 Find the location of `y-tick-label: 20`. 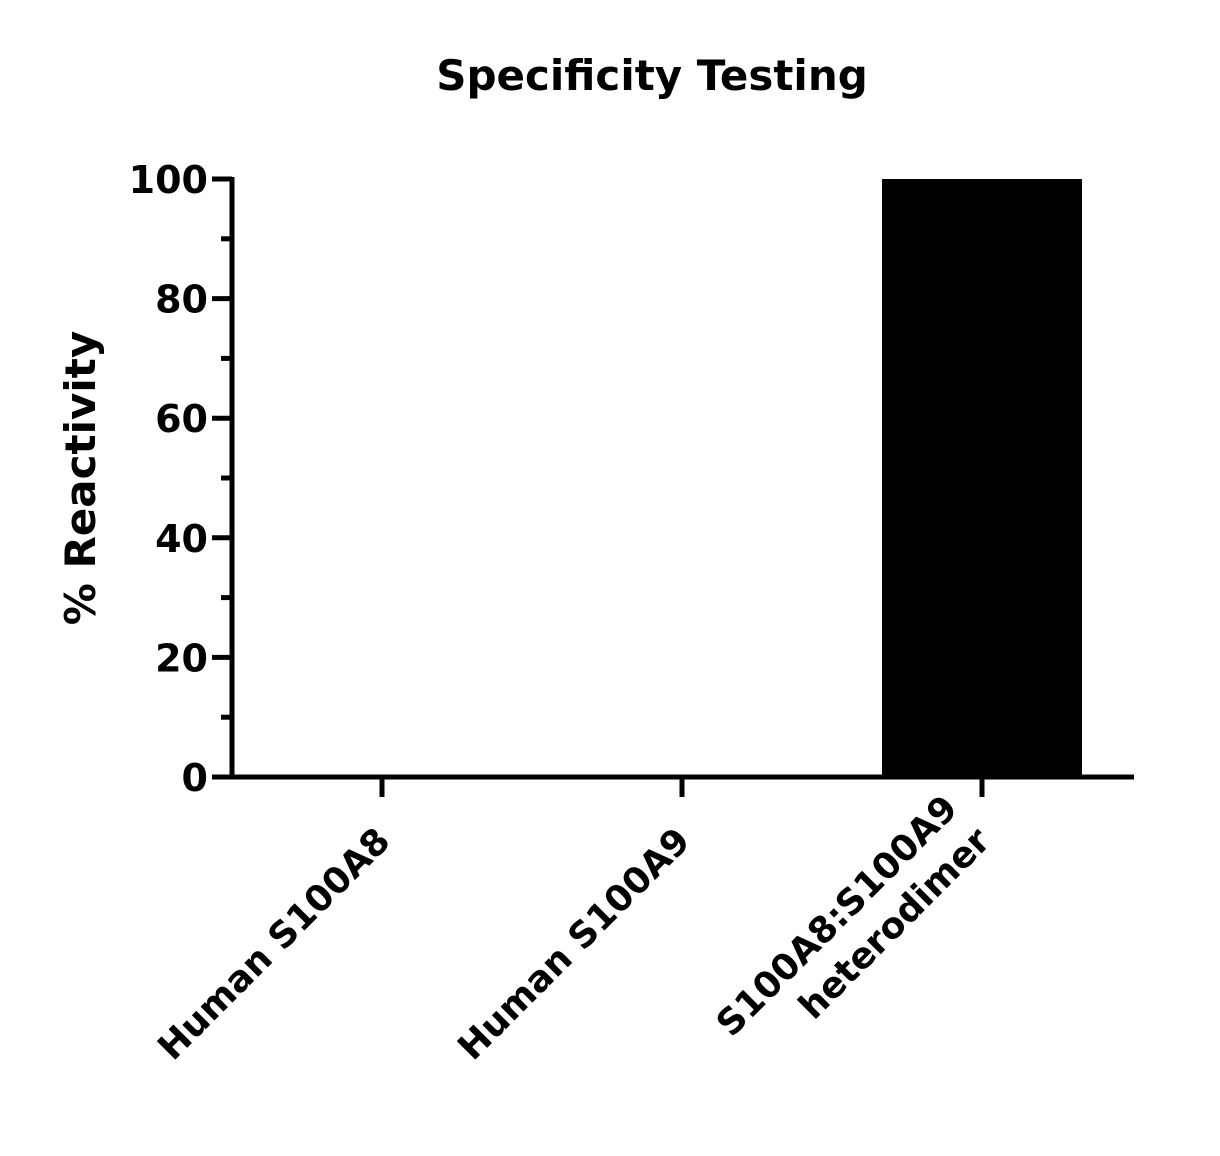

y-tick-label: 20 is located at coordinates (181, 658).